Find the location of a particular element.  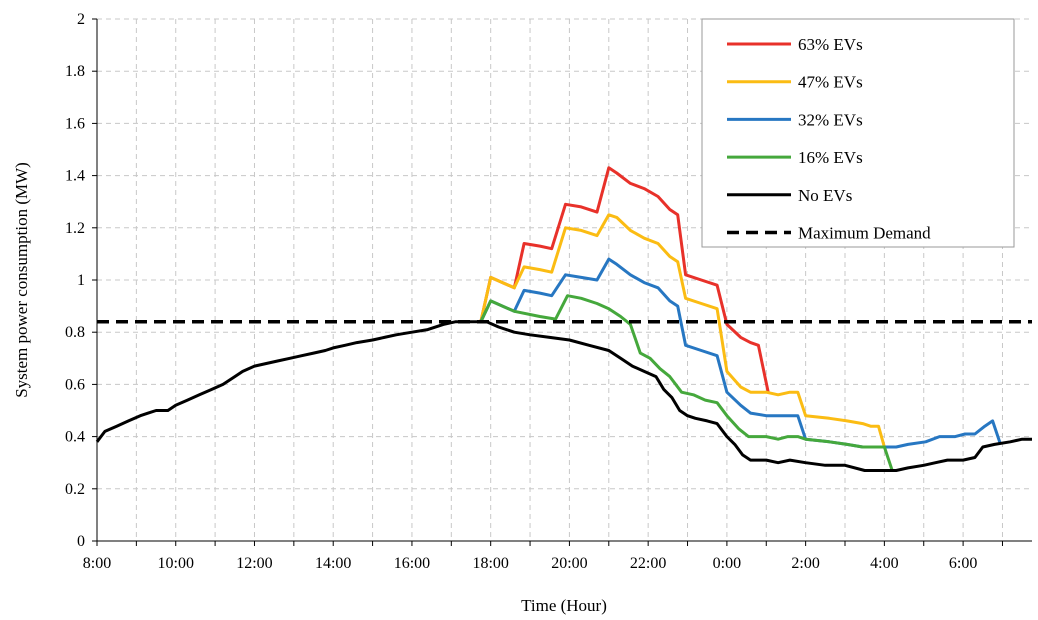

legend-box is located at coordinates (858, 133).